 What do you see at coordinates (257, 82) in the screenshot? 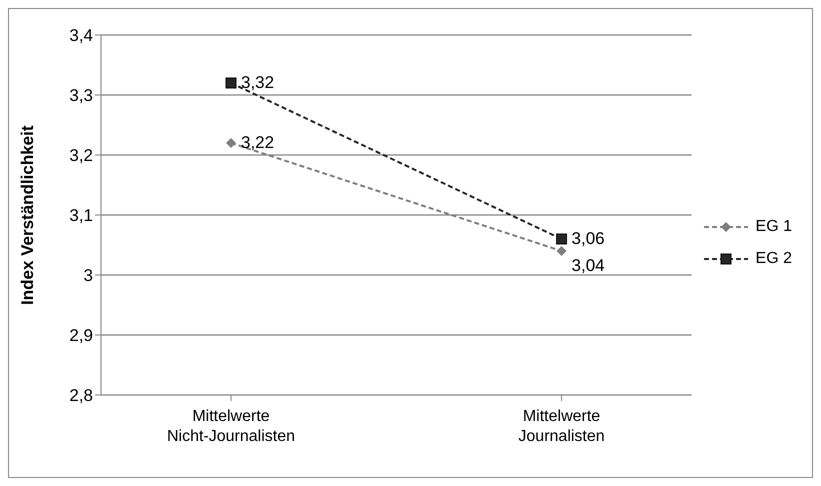
I see `data-label: 3,32` at bounding box center [257, 82].